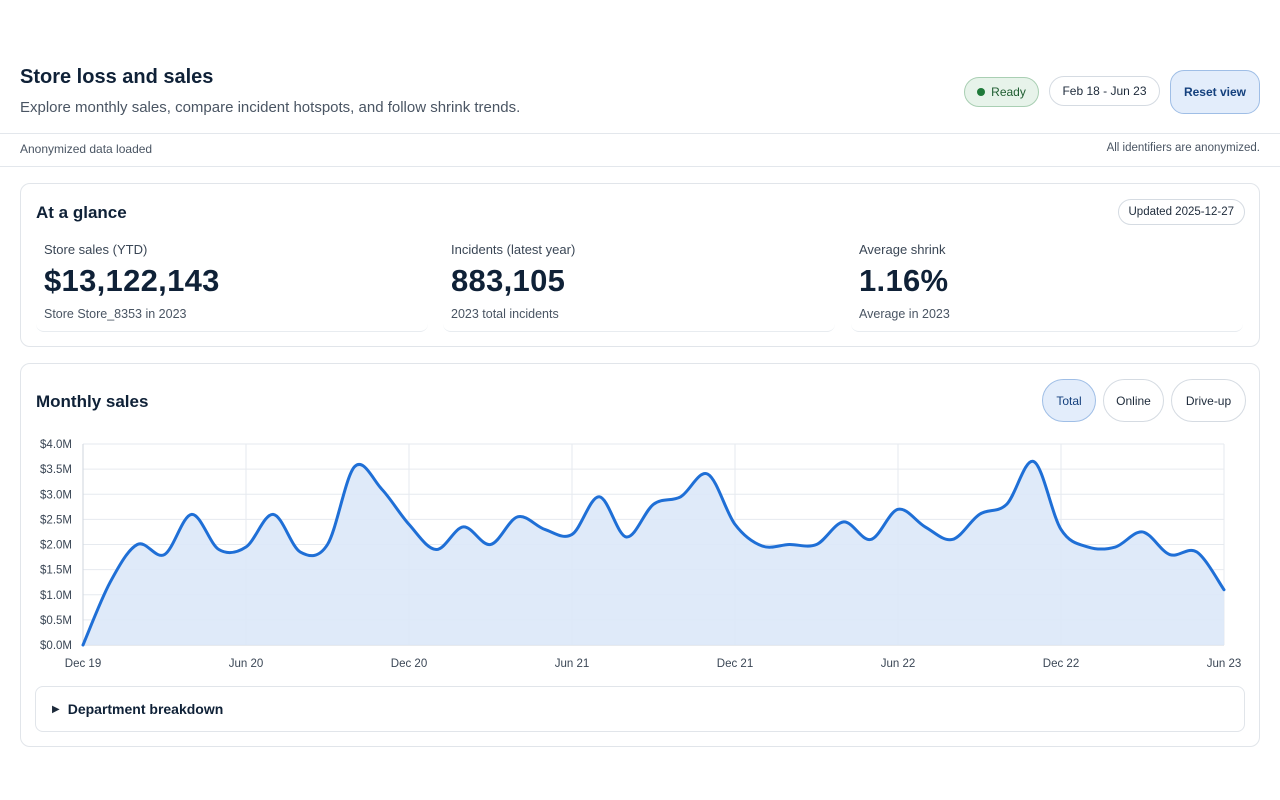  What do you see at coordinates (96, 249) in the screenshot?
I see `kpi-label: Store sales (YTD)` at bounding box center [96, 249].